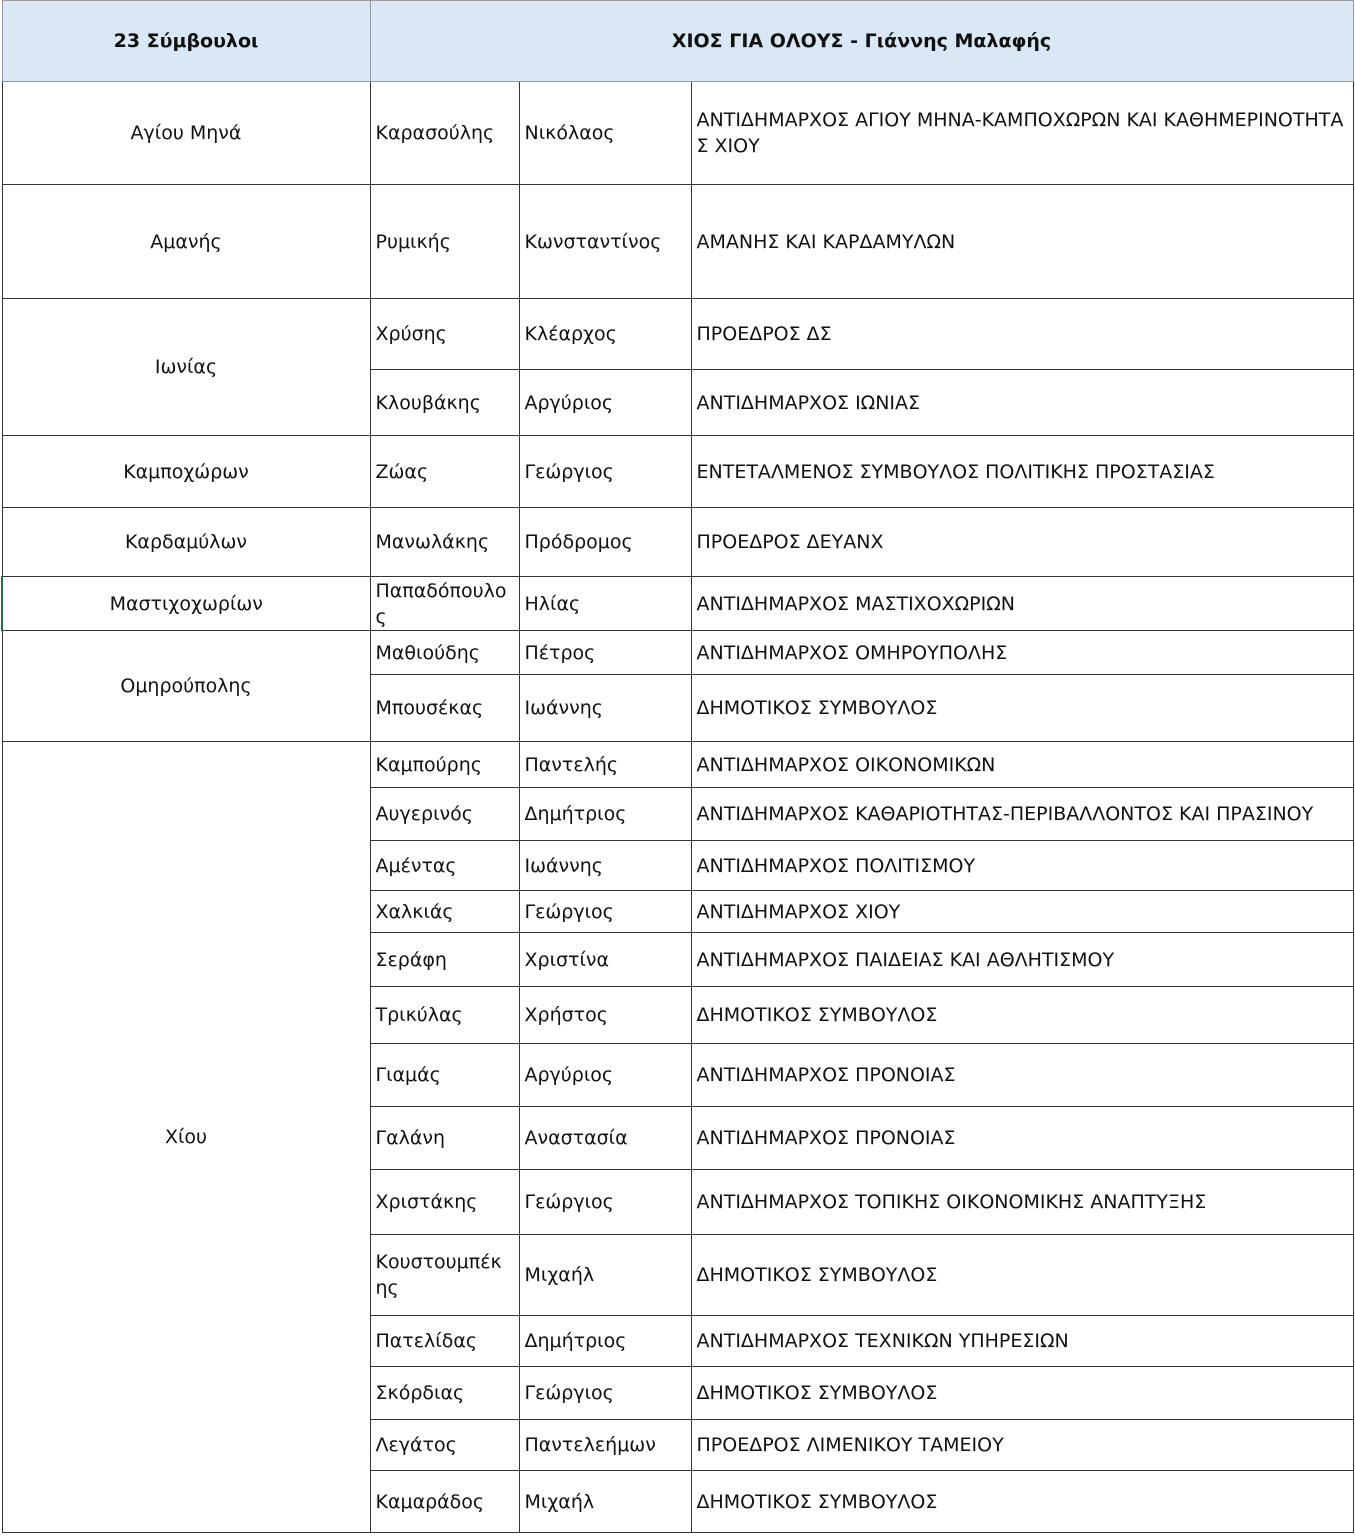  What do you see at coordinates (186, 133) in the screenshot?
I see `area-cell: Αγίου Μηνά` at bounding box center [186, 133].